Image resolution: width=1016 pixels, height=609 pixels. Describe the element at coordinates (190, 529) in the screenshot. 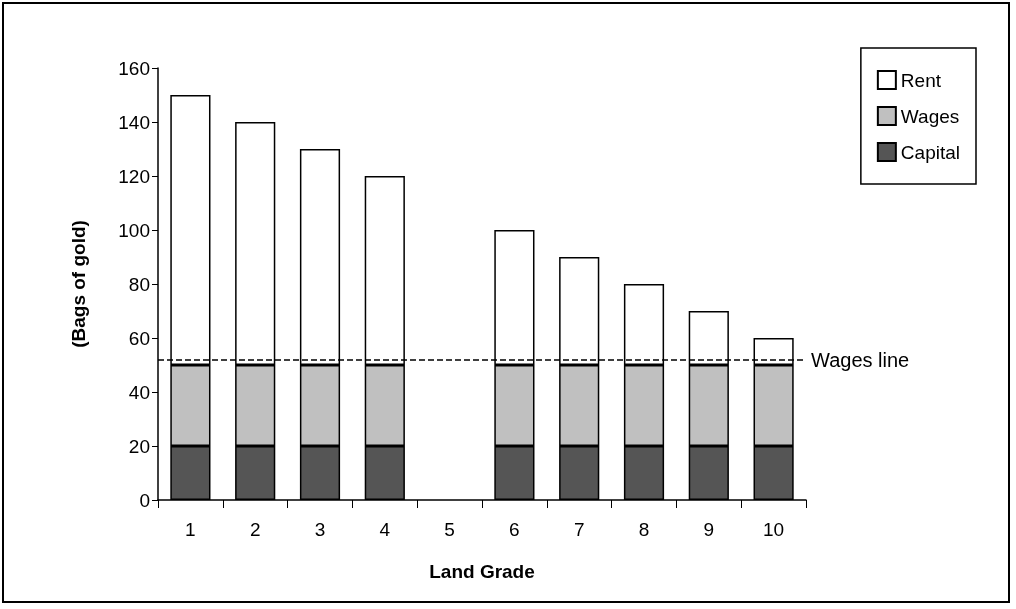

I see `x-tick-label: 1` at that location.